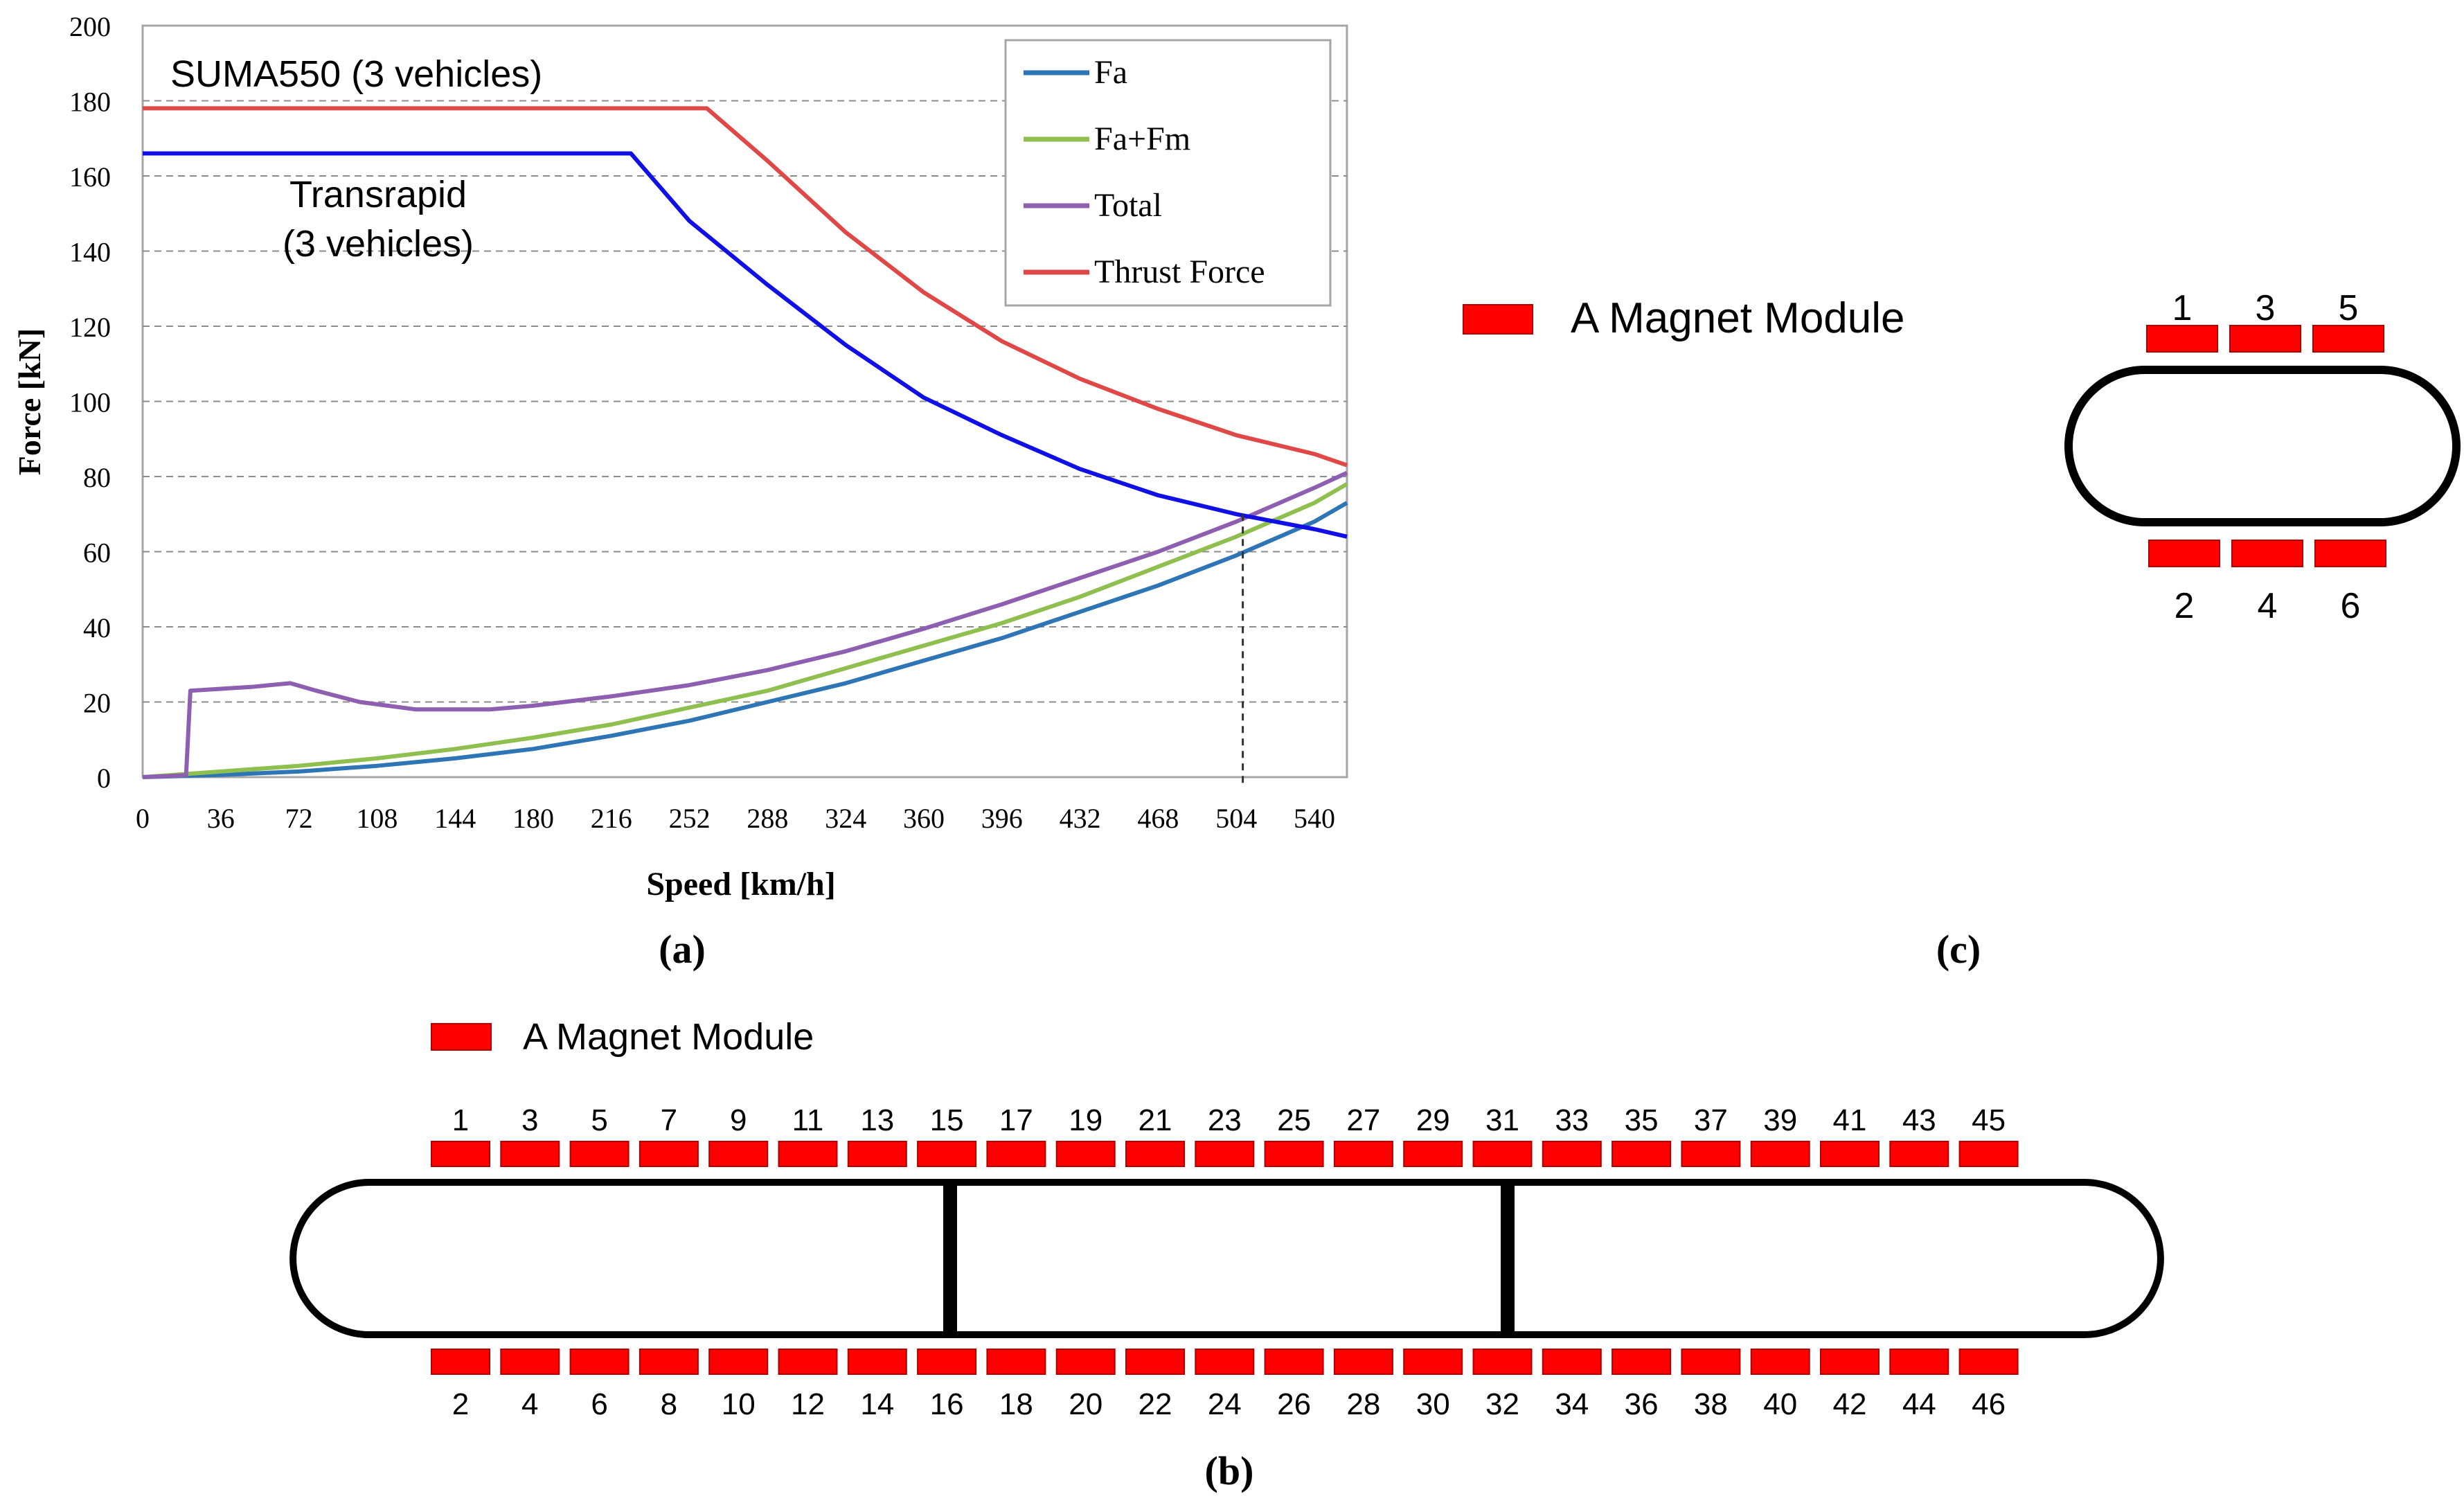  I want to click on magnet-number: 14, so click(877, 1404).